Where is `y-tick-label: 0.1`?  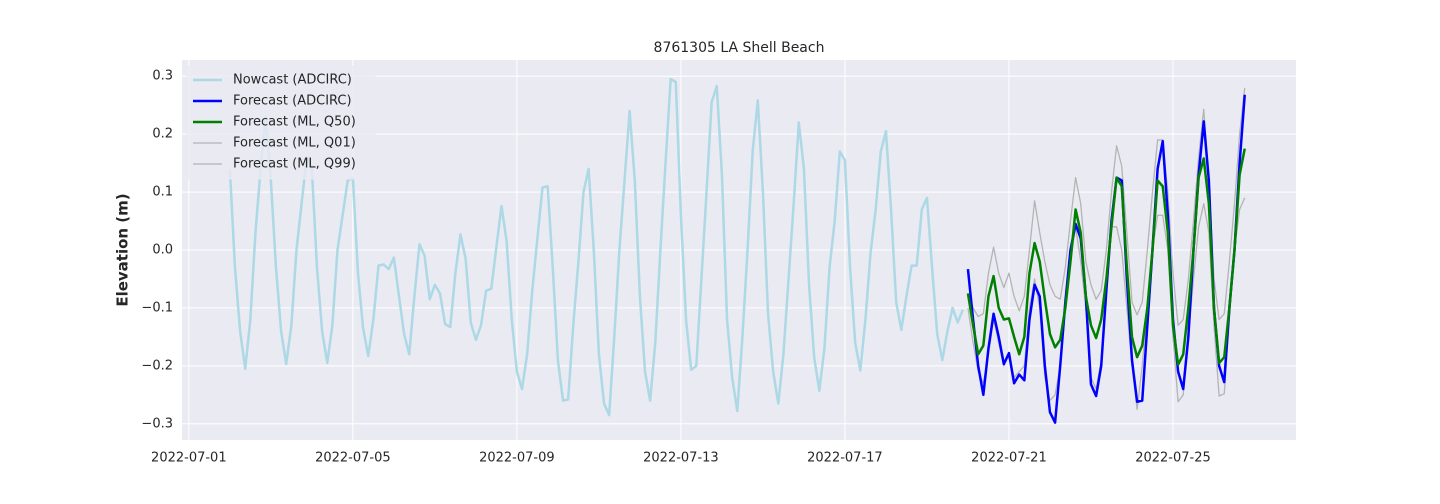
y-tick-label: 0.1 is located at coordinates (162, 192).